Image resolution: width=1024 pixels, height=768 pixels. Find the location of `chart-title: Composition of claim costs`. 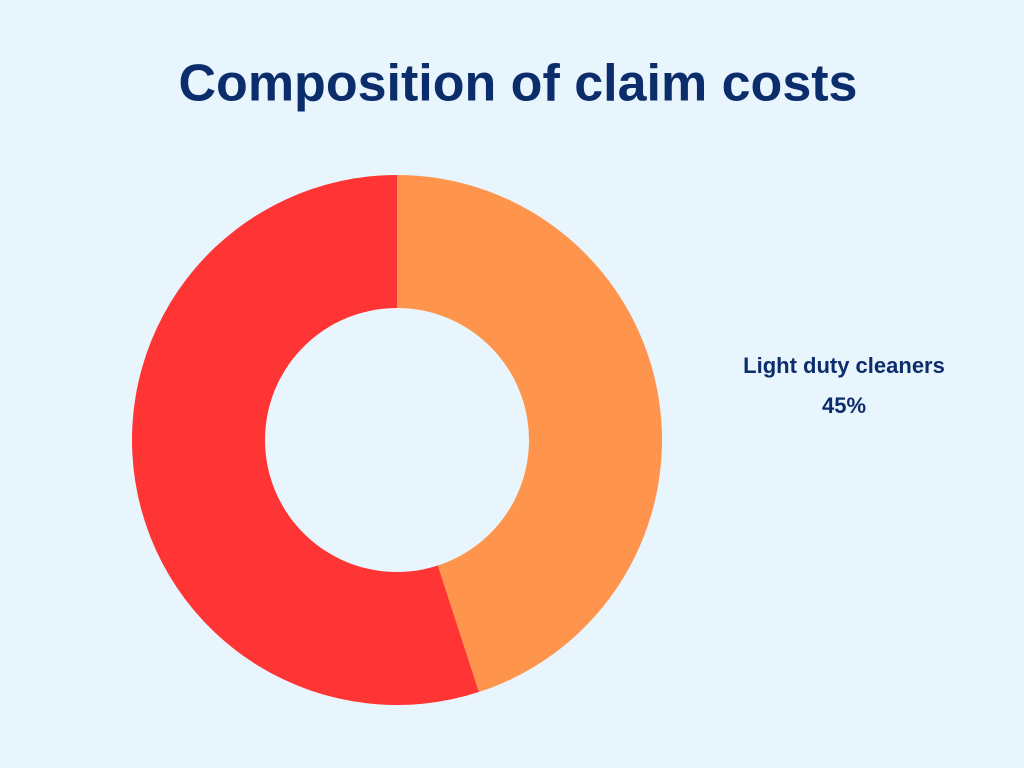

chart-title: Composition of claim costs is located at coordinates (518, 84).